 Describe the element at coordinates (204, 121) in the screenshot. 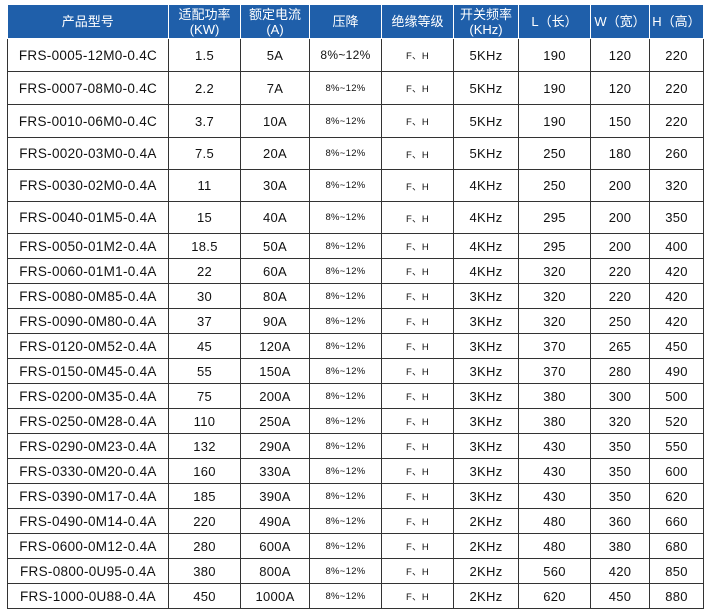

I see `cell-power: 3.7` at that location.